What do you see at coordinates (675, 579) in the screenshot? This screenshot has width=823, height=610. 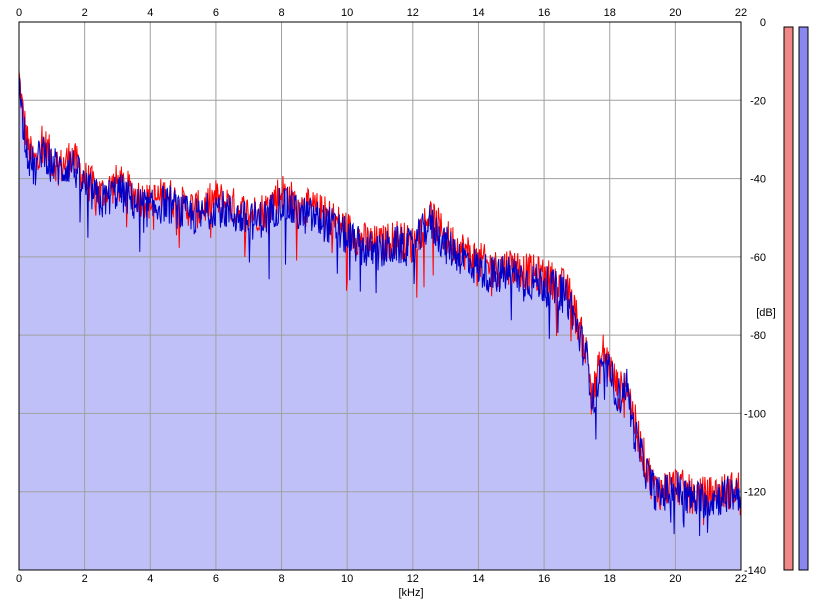 I see `x-tick-label-bottom: 20` at bounding box center [675, 579].